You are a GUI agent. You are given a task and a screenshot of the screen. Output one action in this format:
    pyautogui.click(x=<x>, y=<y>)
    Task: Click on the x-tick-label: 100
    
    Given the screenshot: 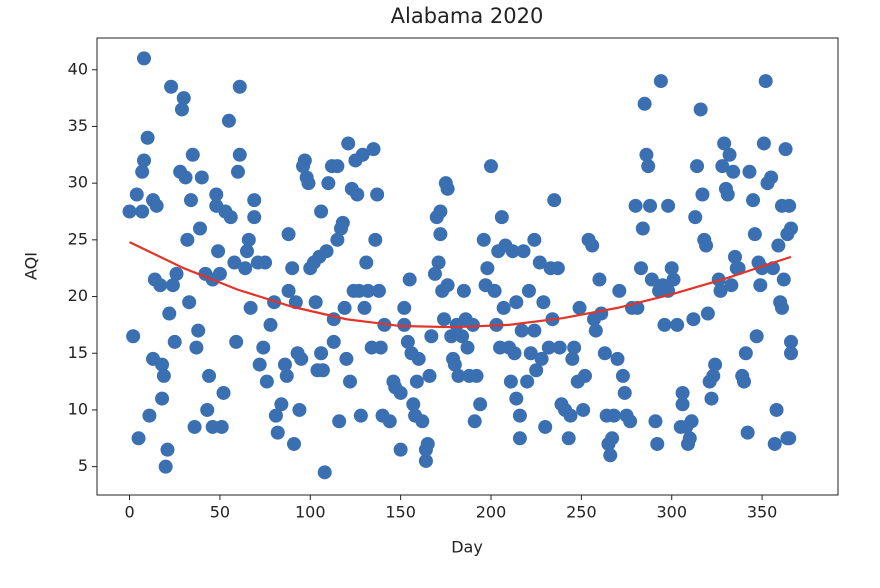 What is the action you would take?
    pyautogui.click(x=310, y=512)
    